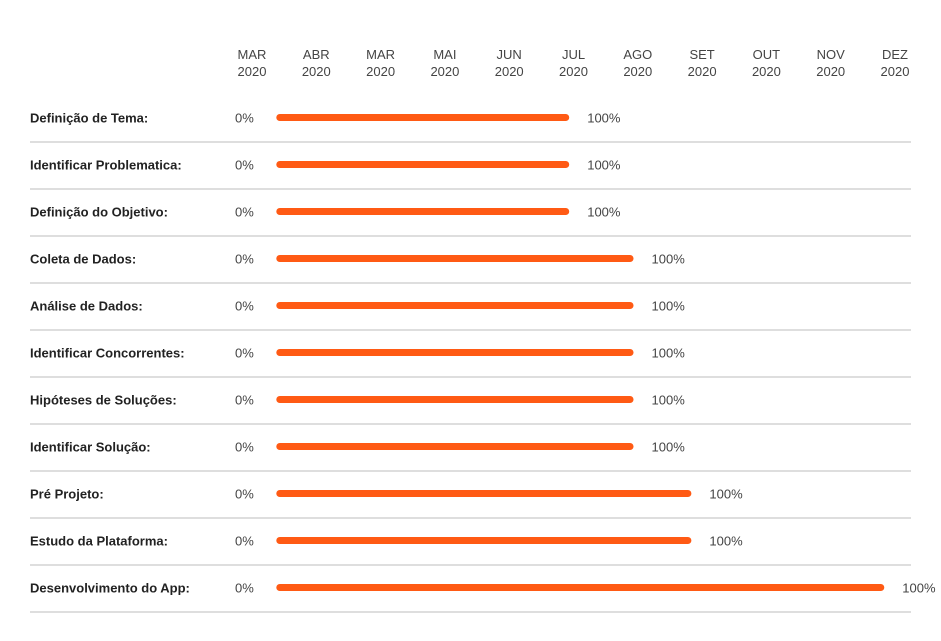  What do you see at coordinates (107, 353) in the screenshot?
I see `task-name: Identificar Concorrentes:` at bounding box center [107, 353].